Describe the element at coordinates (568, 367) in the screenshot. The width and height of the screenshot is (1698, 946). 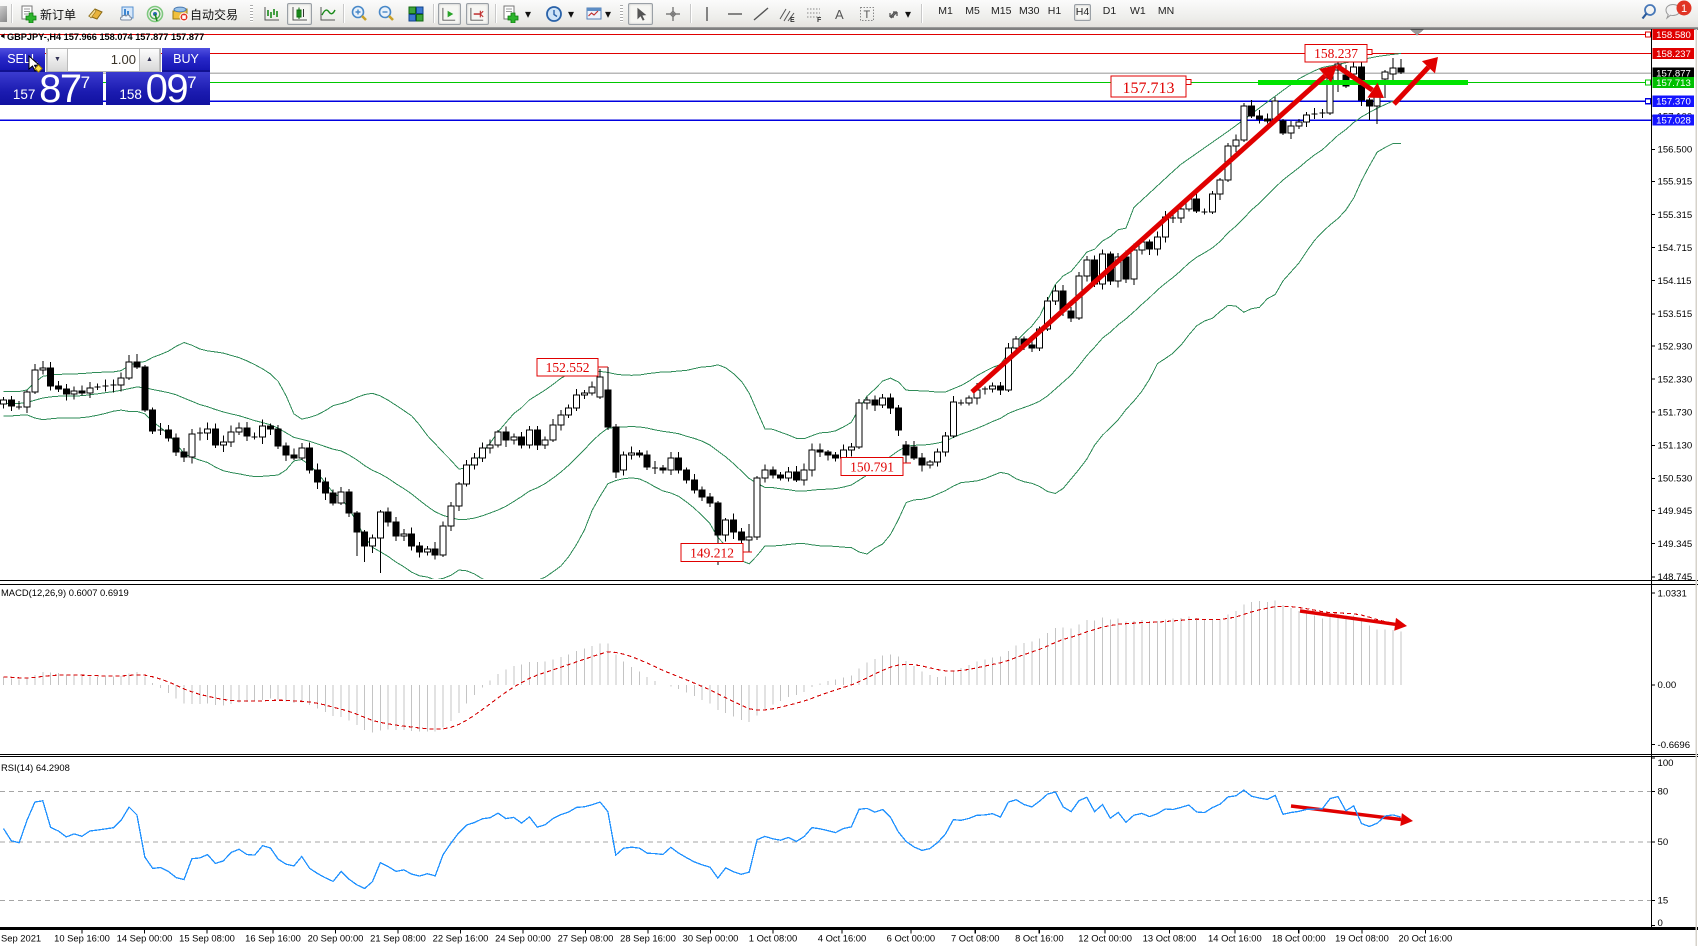
I see `svg-text: 152.552` at that location.